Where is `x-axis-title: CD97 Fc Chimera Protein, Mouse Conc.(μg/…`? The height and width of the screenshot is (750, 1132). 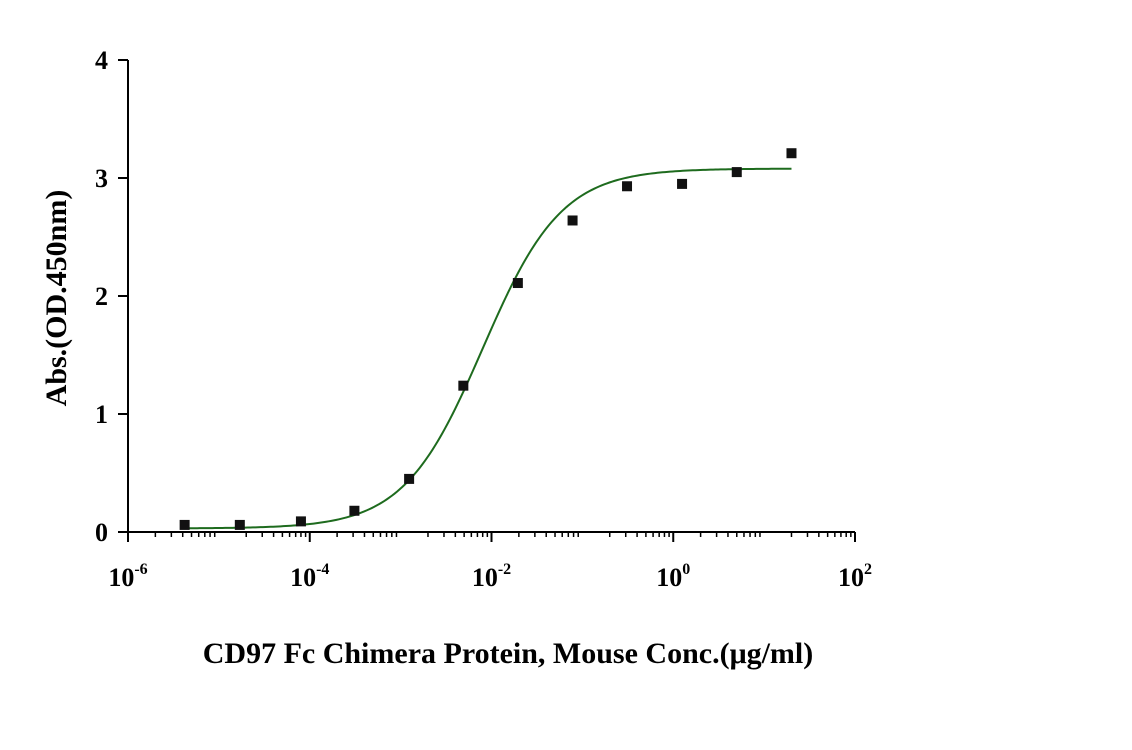
x-axis-title: CD97 Fc Chimera Protein, Mouse Conc.(μg/… is located at coordinates (508, 653).